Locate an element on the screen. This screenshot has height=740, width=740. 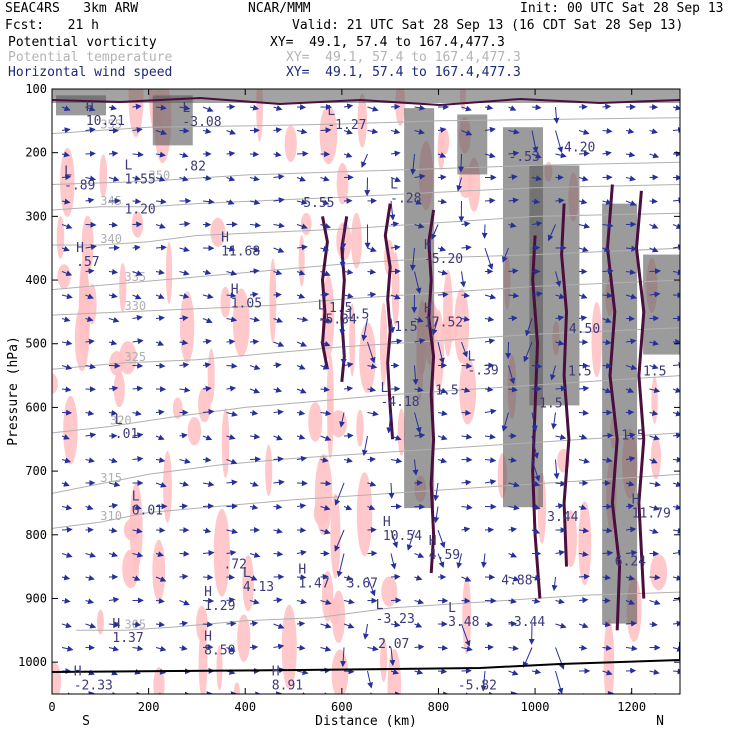
y-tick-label-7: 800 is located at coordinates (36, 535).